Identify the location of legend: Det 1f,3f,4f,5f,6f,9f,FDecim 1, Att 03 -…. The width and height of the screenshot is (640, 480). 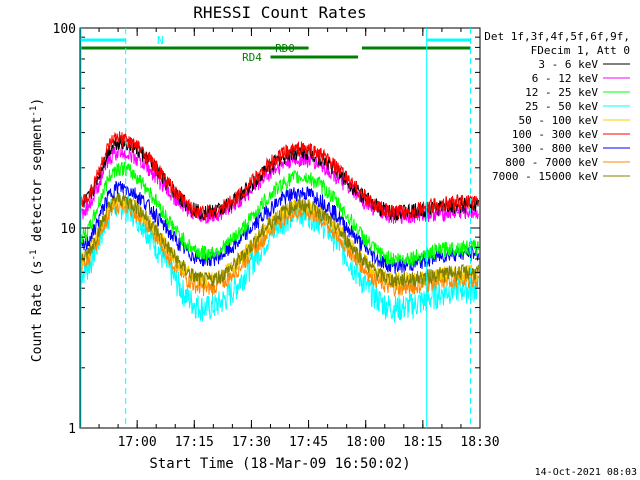
(557, 106).